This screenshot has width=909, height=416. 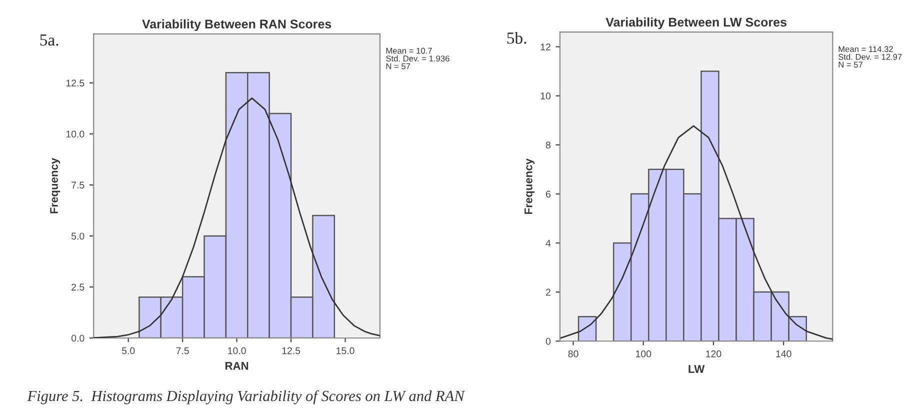 I want to click on x-axis-title: RAN, so click(x=237, y=366).